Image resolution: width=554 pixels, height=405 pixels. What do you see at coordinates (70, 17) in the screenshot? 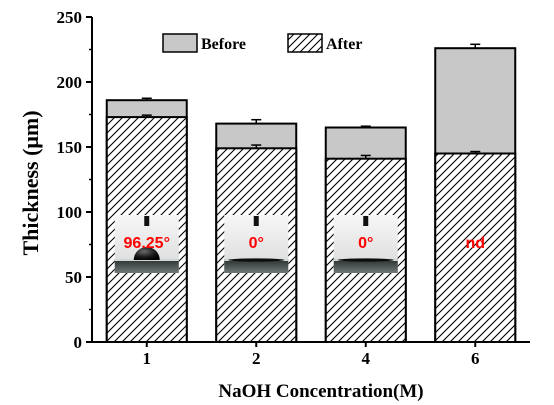
I see `y-tick-label-250: 250` at bounding box center [70, 17].